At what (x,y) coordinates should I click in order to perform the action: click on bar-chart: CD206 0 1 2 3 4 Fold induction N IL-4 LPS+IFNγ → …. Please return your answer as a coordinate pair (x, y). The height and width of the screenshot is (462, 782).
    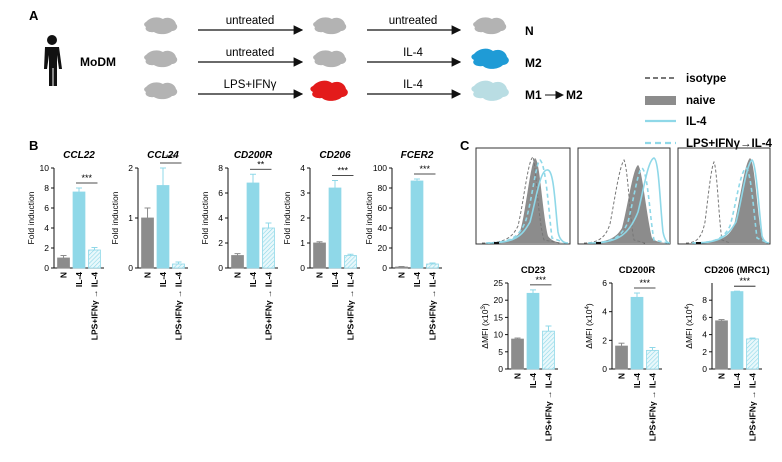
    Looking at the image, I should click on (321, 245).